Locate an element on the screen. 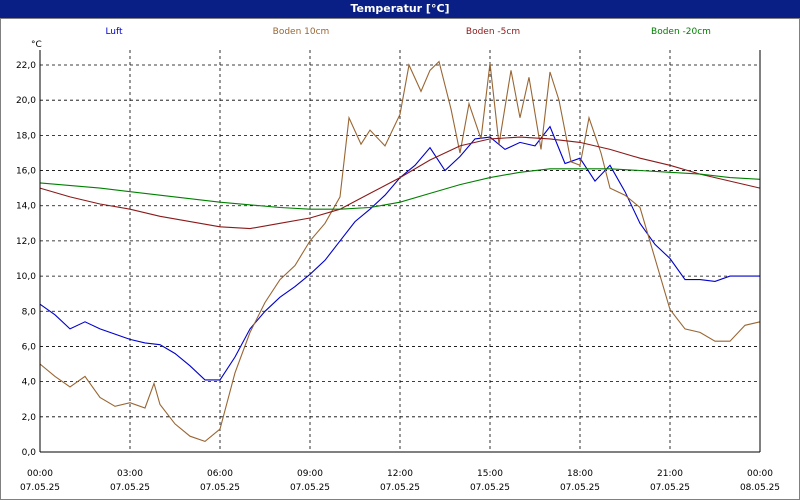  x-tick-time: 12:00 is located at coordinates (400, 474).